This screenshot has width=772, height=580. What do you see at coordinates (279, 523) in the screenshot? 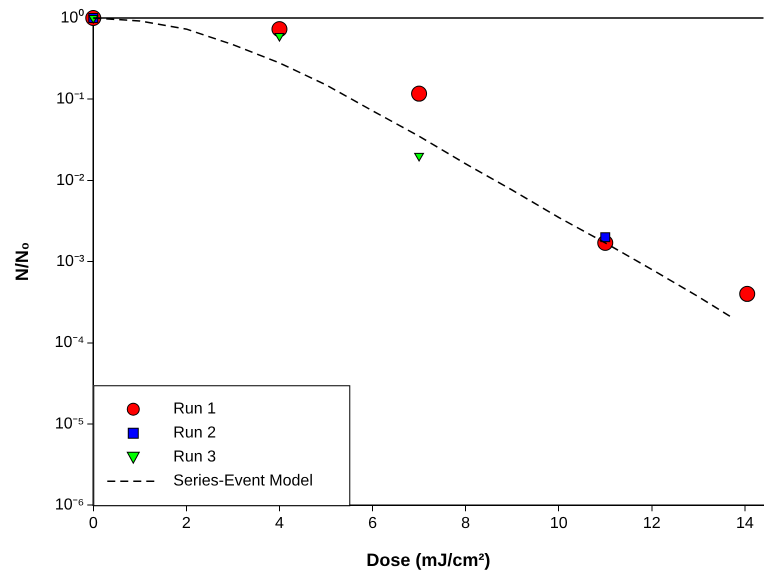
I see `x-tick-label: 4` at bounding box center [279, 523].